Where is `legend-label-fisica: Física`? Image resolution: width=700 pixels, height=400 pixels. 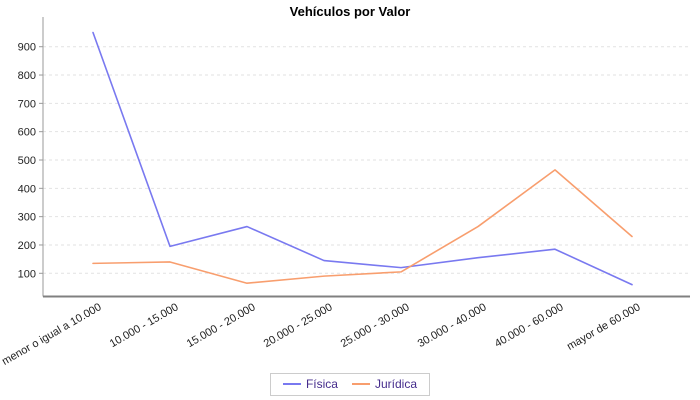 legend-label-fisica: Física is located at coordinates (321, 384).